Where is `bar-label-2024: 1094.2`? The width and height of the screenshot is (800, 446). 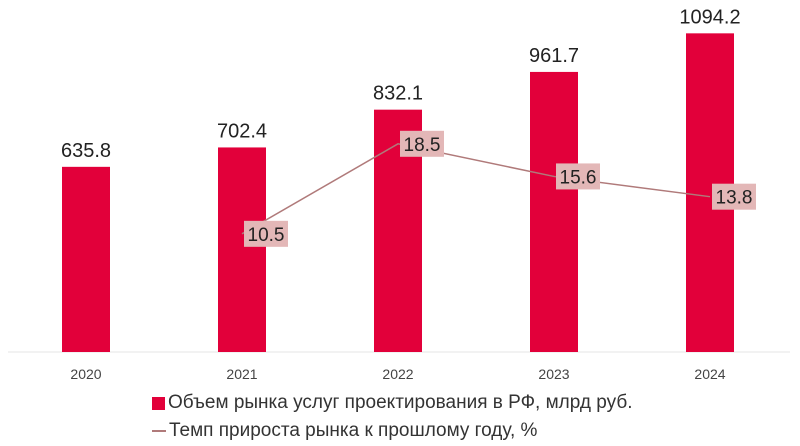
bar-label-2024: 1094.2 is located at coordinates (709, 17).